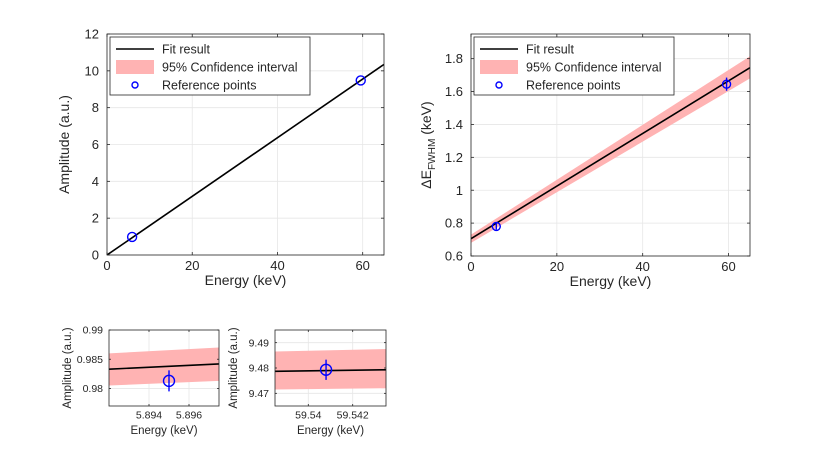 This screenshot has width=830, height=459. What do you see at coordinates (428, 144) in the screenshot?
I see `y-axis-label: ΔEFWHM (keV)` at bounding box center [428, 144].